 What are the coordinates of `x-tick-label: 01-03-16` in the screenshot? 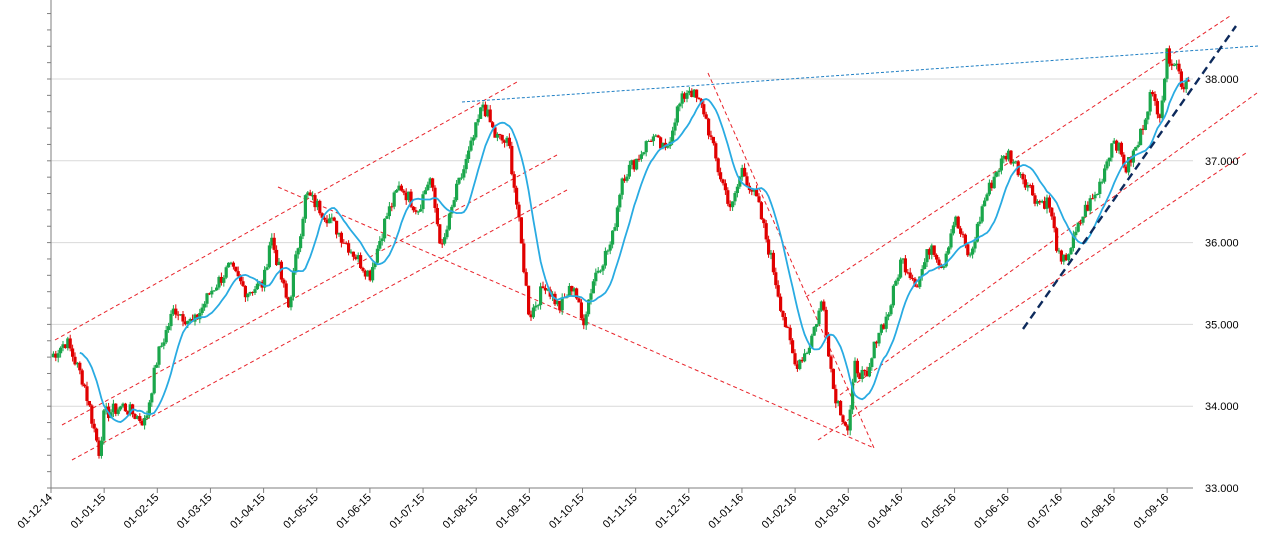 It's located at (833, 512).